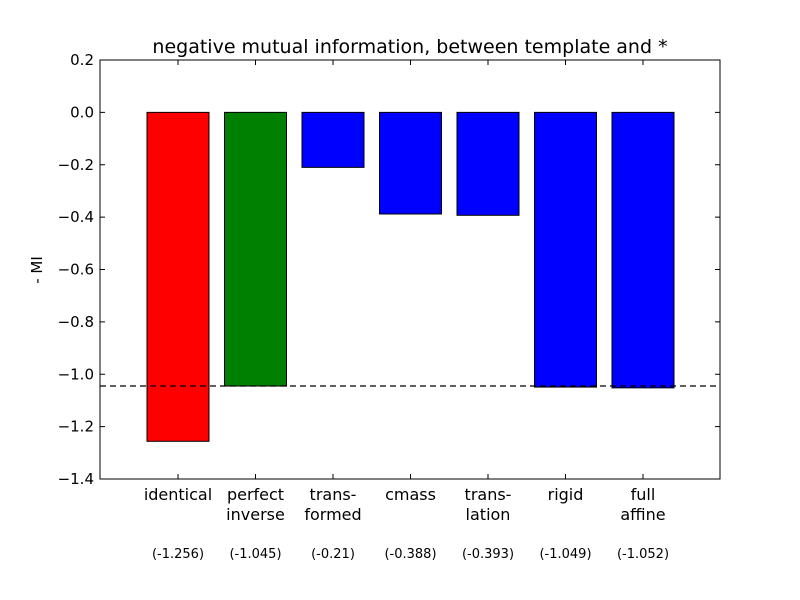 This screenshot has width=800, height=600. What do you see at coordinates (410, 554) in the screenshot?
I see `value-label: (-0.388)` at bounding box center [410, 554].